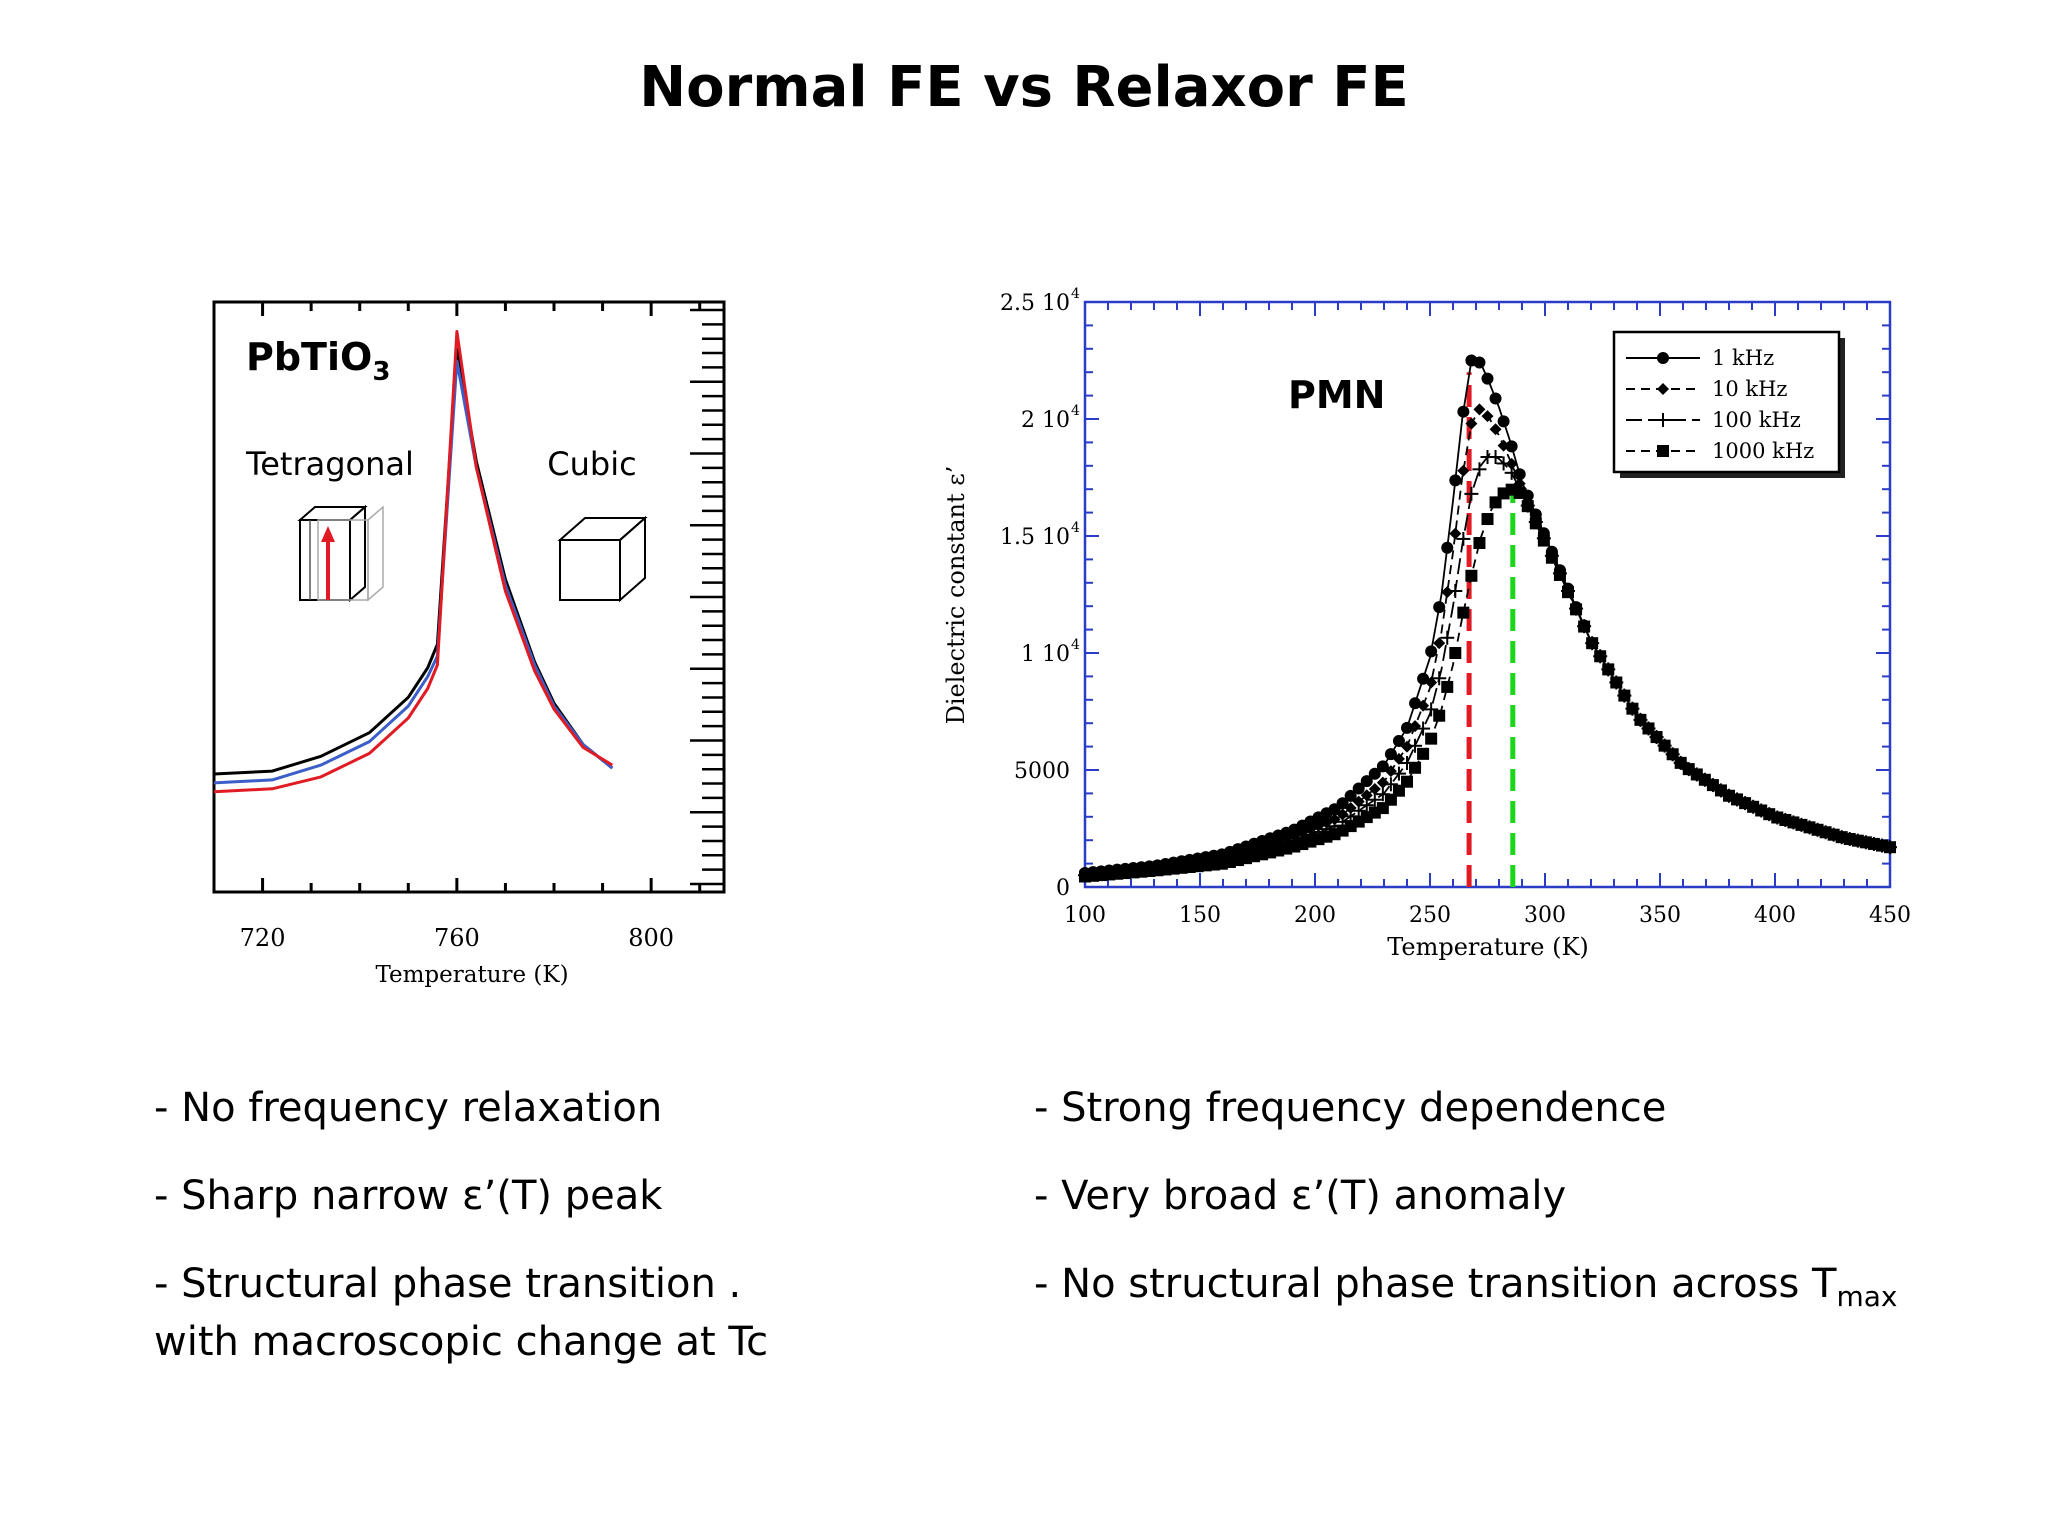 Image resolution: width=2048 pixels, height=1536 pixels. I want to click on x-tick-label: 400, so click(1775, 915).